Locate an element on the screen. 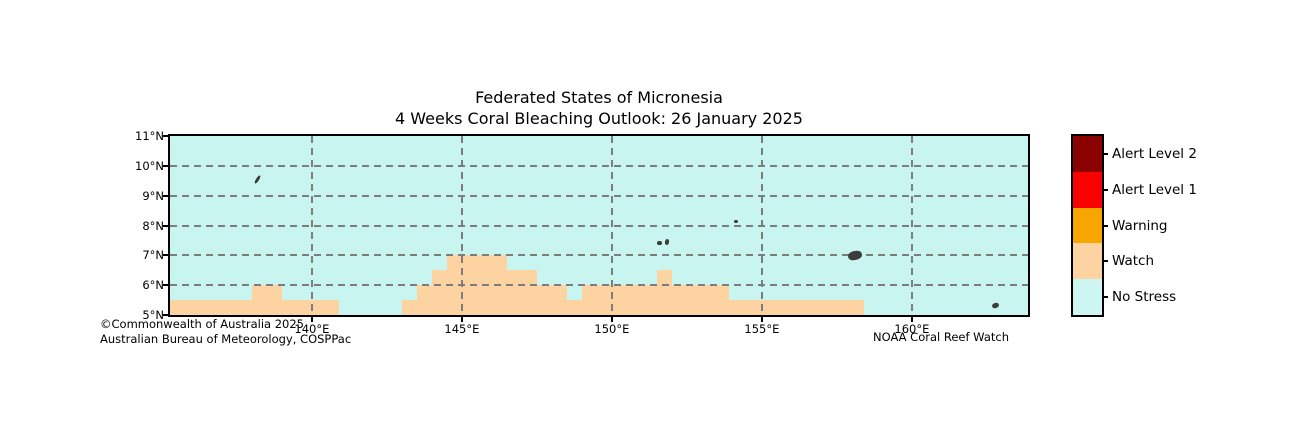  island-chuuk-b is located at coordinates (667, 241).